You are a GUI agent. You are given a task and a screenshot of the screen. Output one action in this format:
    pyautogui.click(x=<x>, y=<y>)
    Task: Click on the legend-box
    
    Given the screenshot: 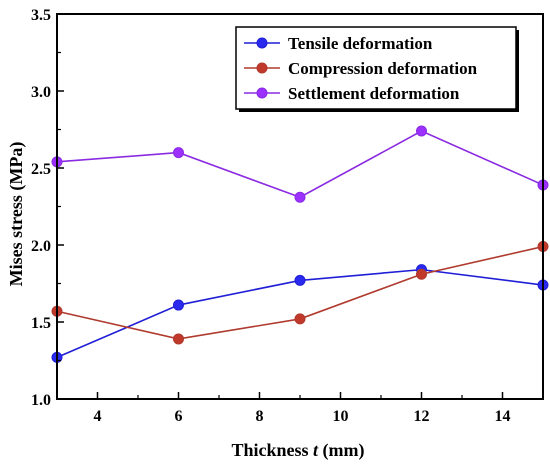 What is the action you would take?
    pyautogui.click(x=376, y=68)
    